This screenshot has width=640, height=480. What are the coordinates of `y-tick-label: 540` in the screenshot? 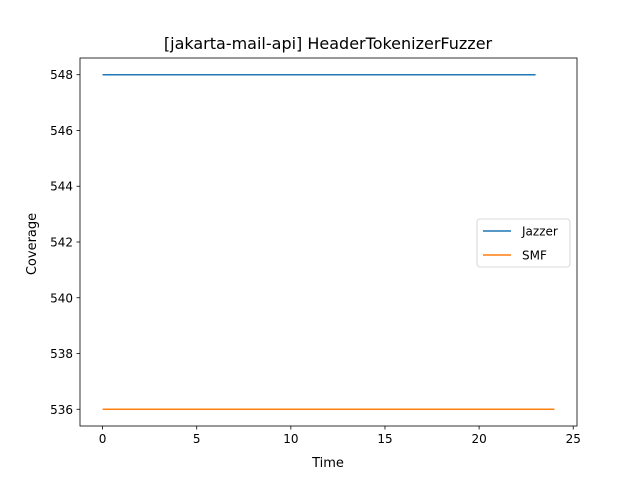 It's located at (61, 298).